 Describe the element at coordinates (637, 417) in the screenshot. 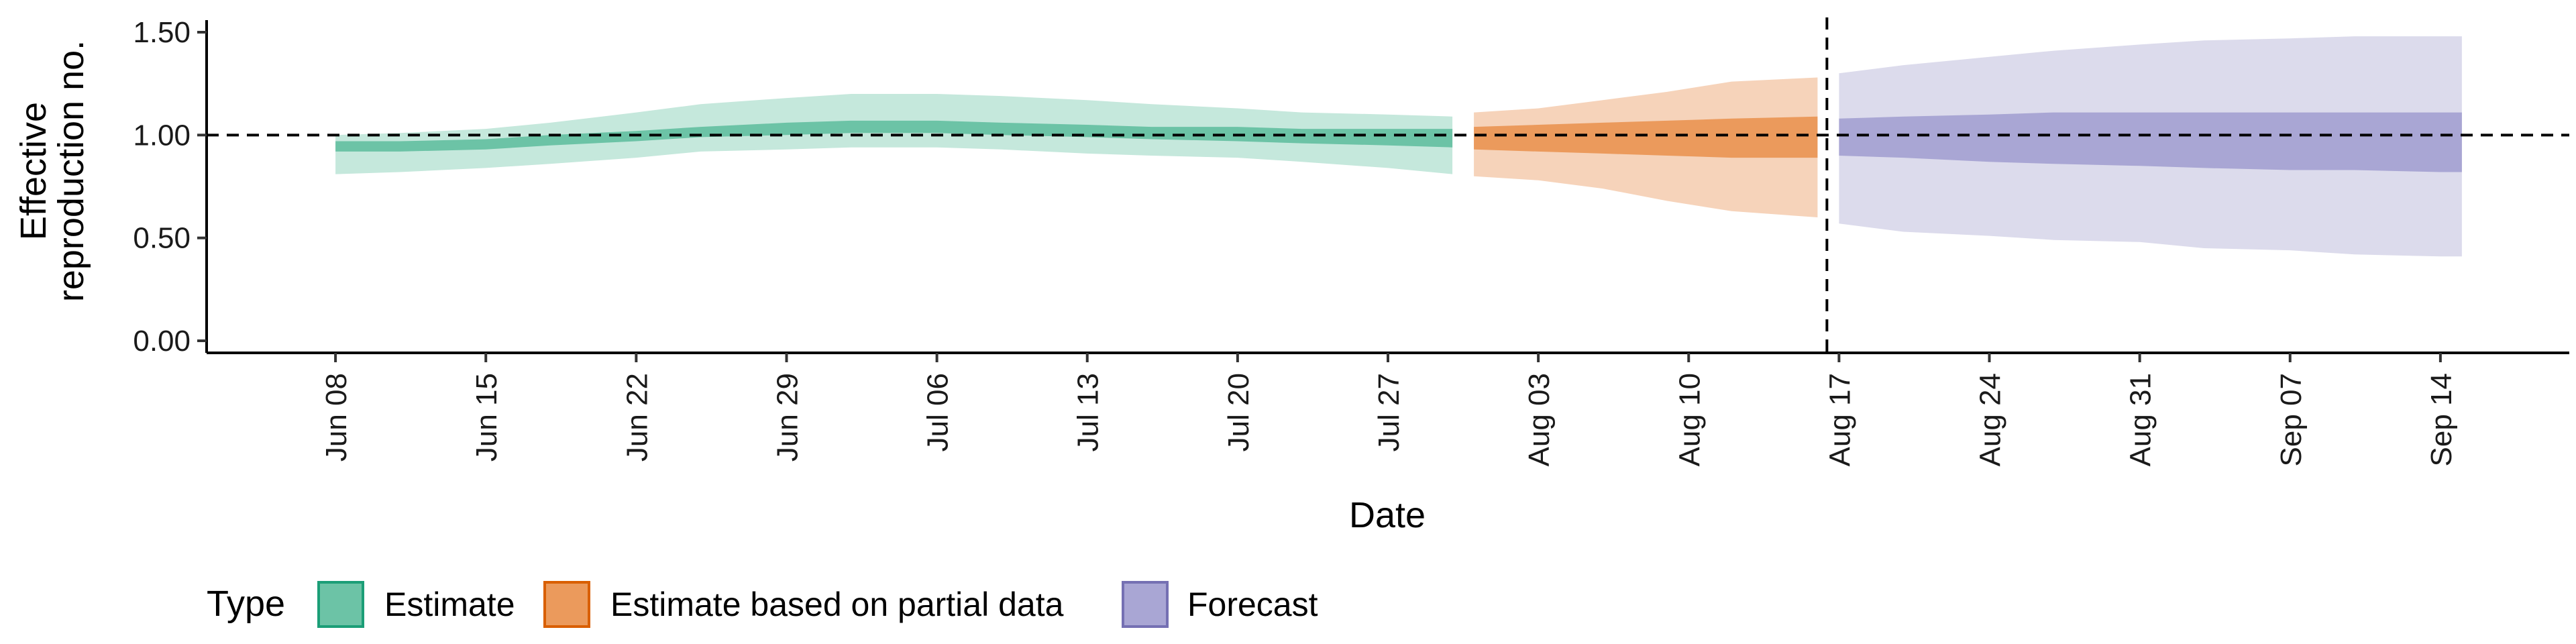

I see `x-tick-label: Jun 22` at that location.